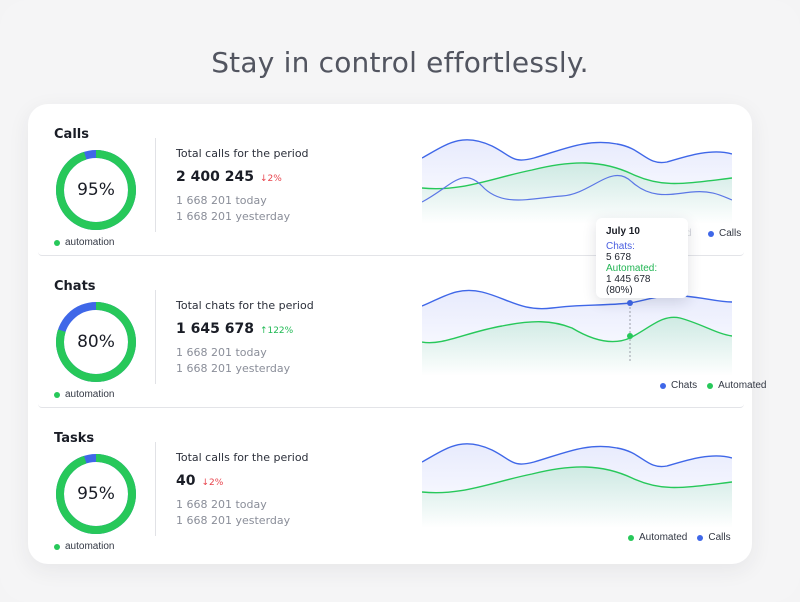  I want to click on chart-legend: Calls, so click(719, 233).